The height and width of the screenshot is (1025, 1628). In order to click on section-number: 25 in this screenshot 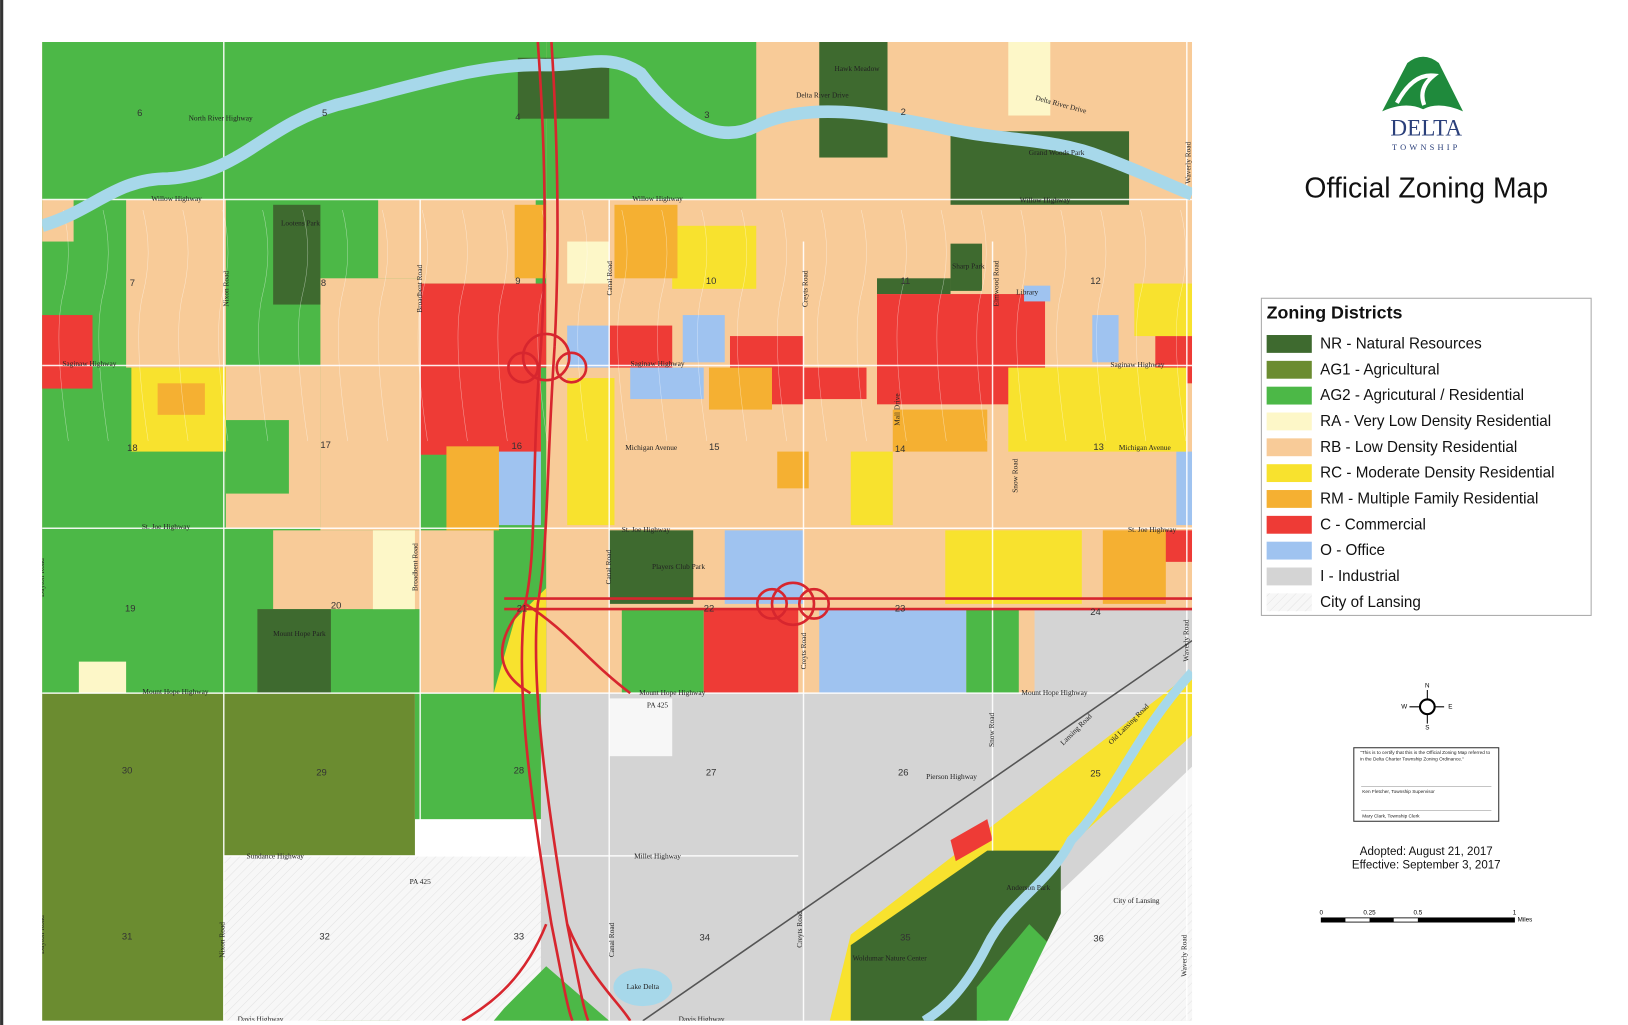, I will do `click(1095, 774)`.